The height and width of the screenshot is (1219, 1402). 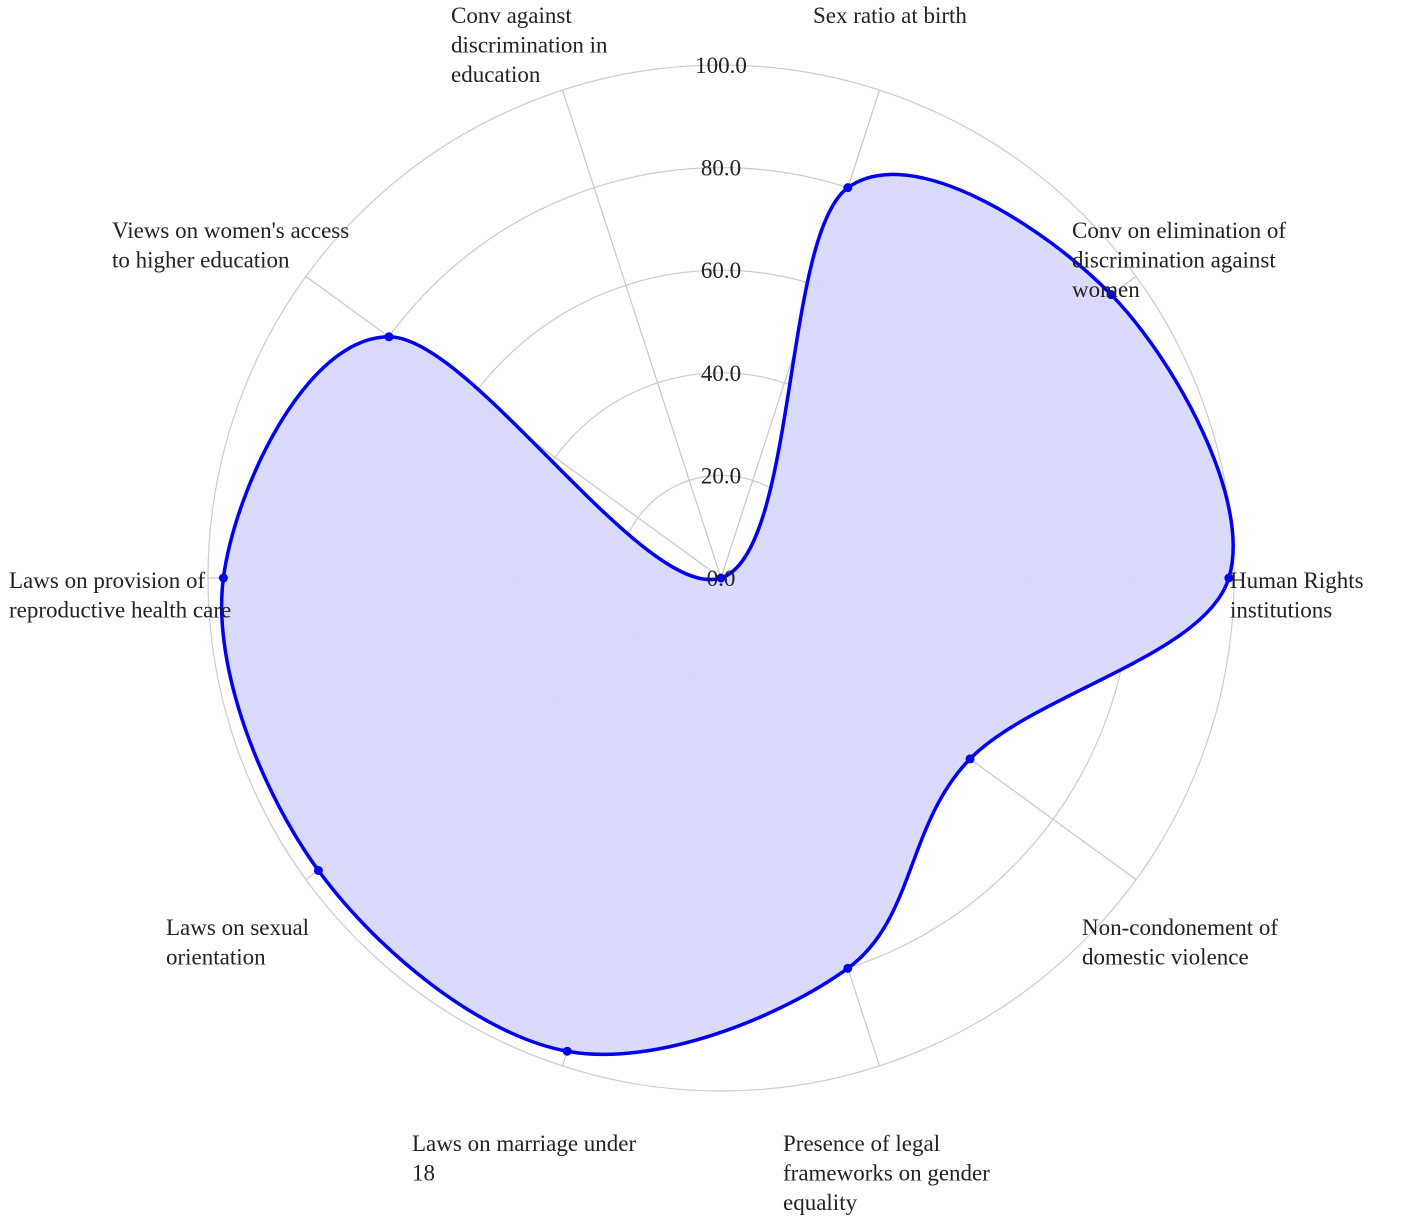 I want to click on category-label-line: 18, so click(x=423, y=1173).